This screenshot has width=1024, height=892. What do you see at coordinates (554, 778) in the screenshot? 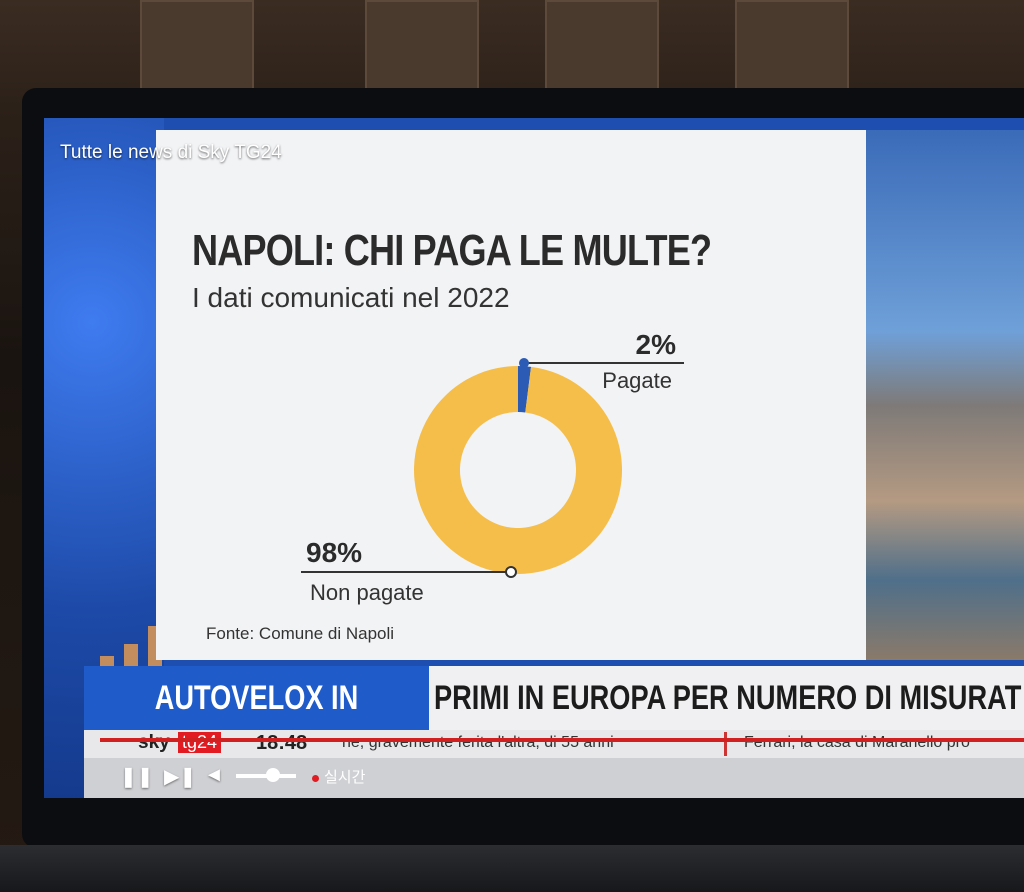
I see `player-controls: ❚❚ ▶❚ ◄ 실시간` at bounding box center [554, 778].